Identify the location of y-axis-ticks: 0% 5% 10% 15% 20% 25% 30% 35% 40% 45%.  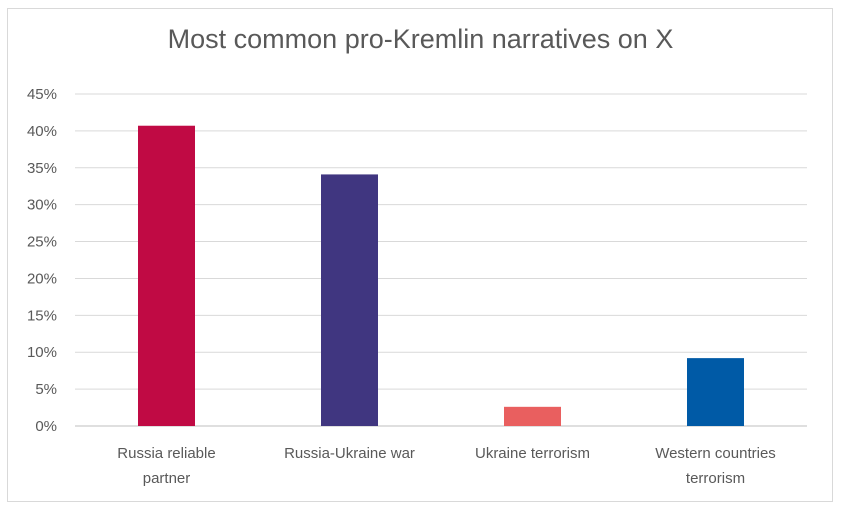
(42, 260).